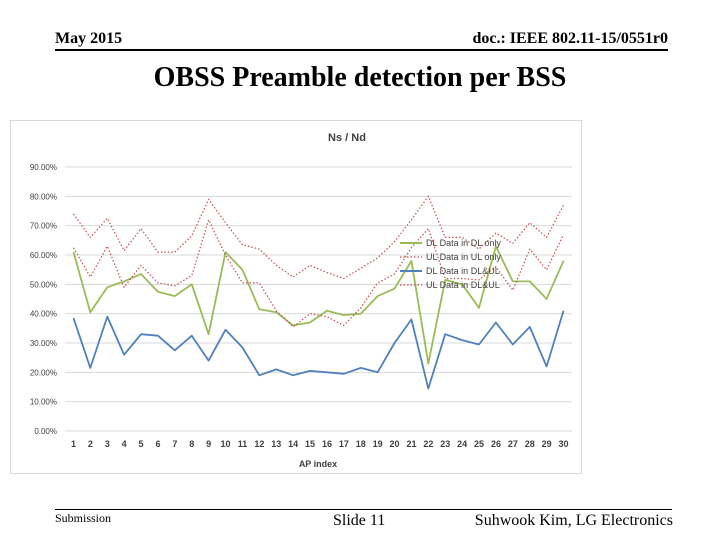 Image resolution: width=720 pixels, height=540 pixels. What do you see at coordinates (463, 285) in the screenshot?
I see `legend-label: UL Data in DL&UL` at bounding box center [463, 285].